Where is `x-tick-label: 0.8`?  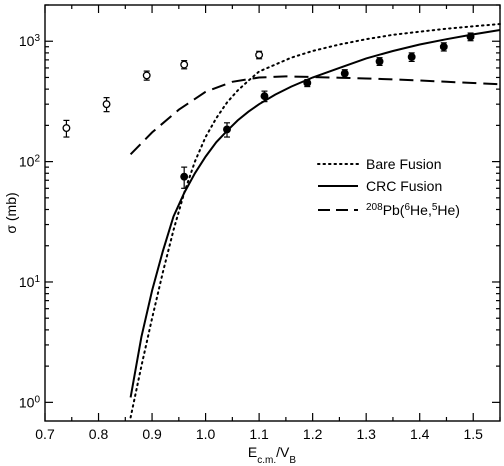 x-tick-label: 0.8 is located at coordinates (99, 434).